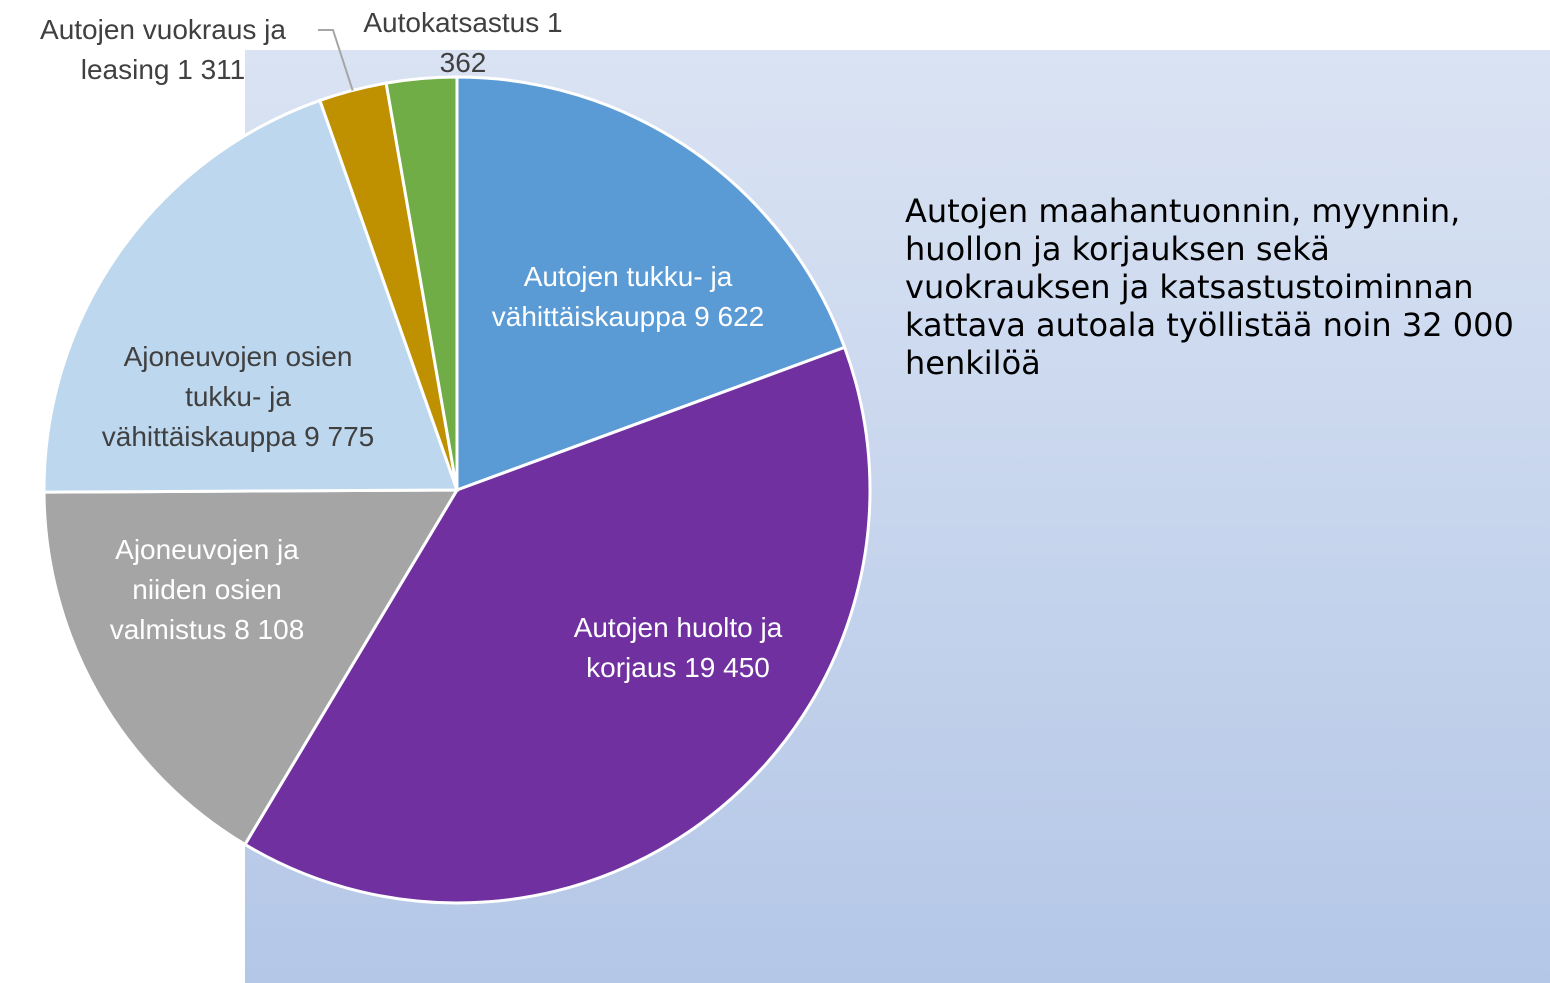 The height and width of the screenshot is (983, 1550). What do you see at coordinates (612, 296) in the screenshot?
I see `category-label: Autojen tukku- ja vähittäiskauppa` at bounding box center [612, 296].